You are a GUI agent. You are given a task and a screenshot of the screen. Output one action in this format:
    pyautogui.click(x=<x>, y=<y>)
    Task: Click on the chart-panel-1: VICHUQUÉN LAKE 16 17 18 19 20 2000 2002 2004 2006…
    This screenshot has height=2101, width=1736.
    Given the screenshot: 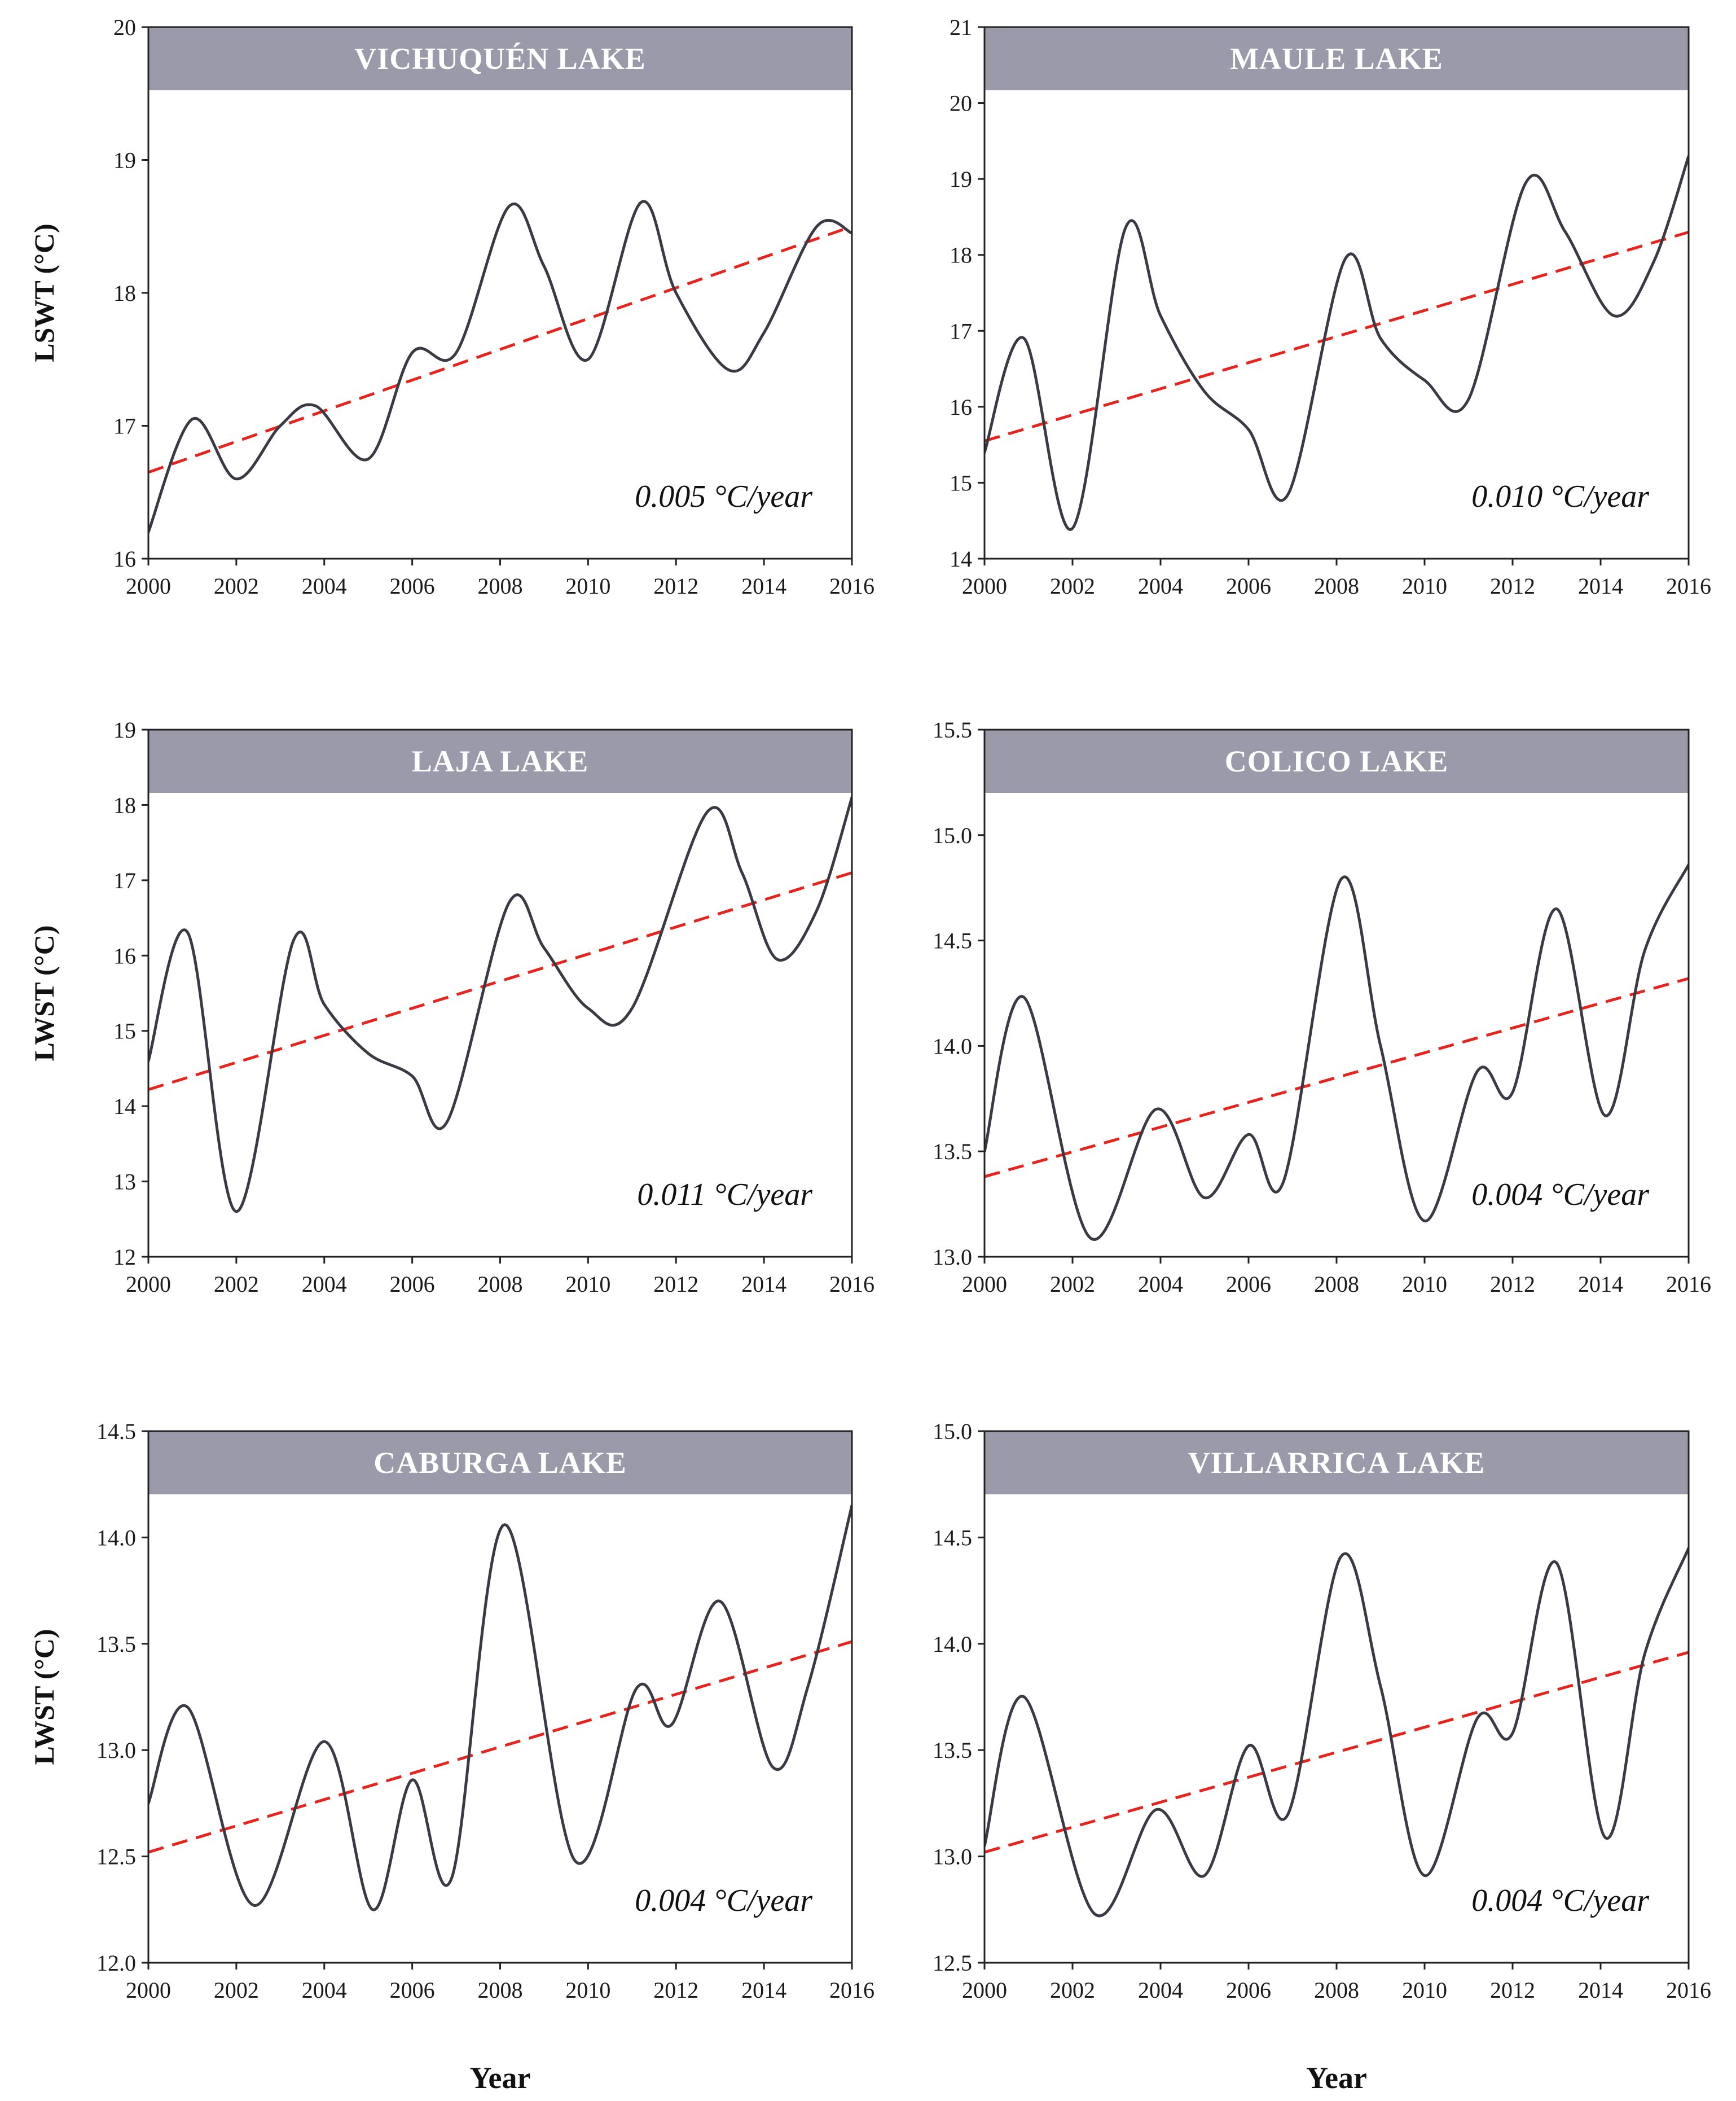 What is the action you would take?
    pyautogui.click(x=451, y=307)
    